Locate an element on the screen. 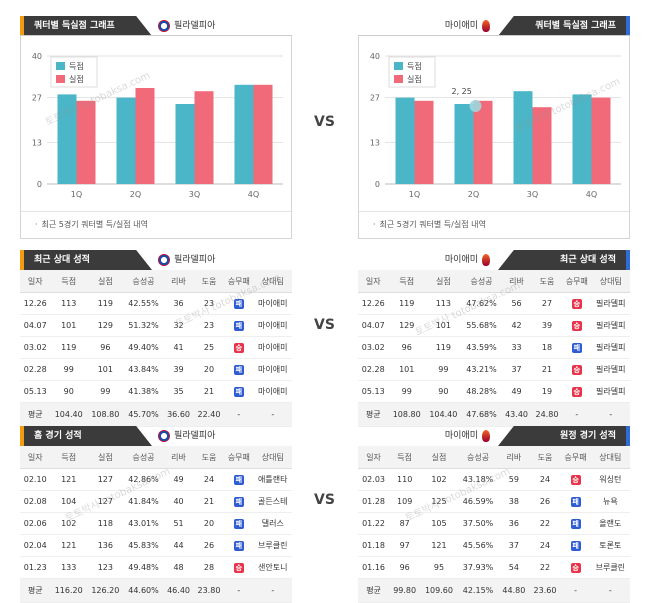 The image size is (650, 603). table-cell: 54 is located at coordinates (514, 567).